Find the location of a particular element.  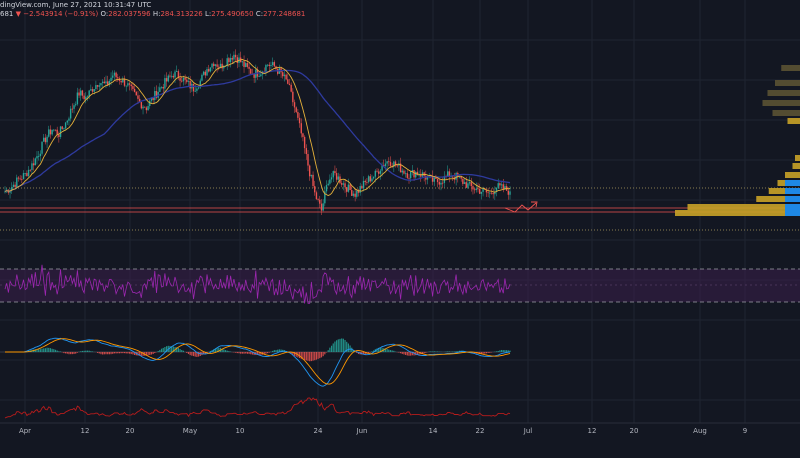

x-tick-label-13: 9 is located at coordinates (745, 431).